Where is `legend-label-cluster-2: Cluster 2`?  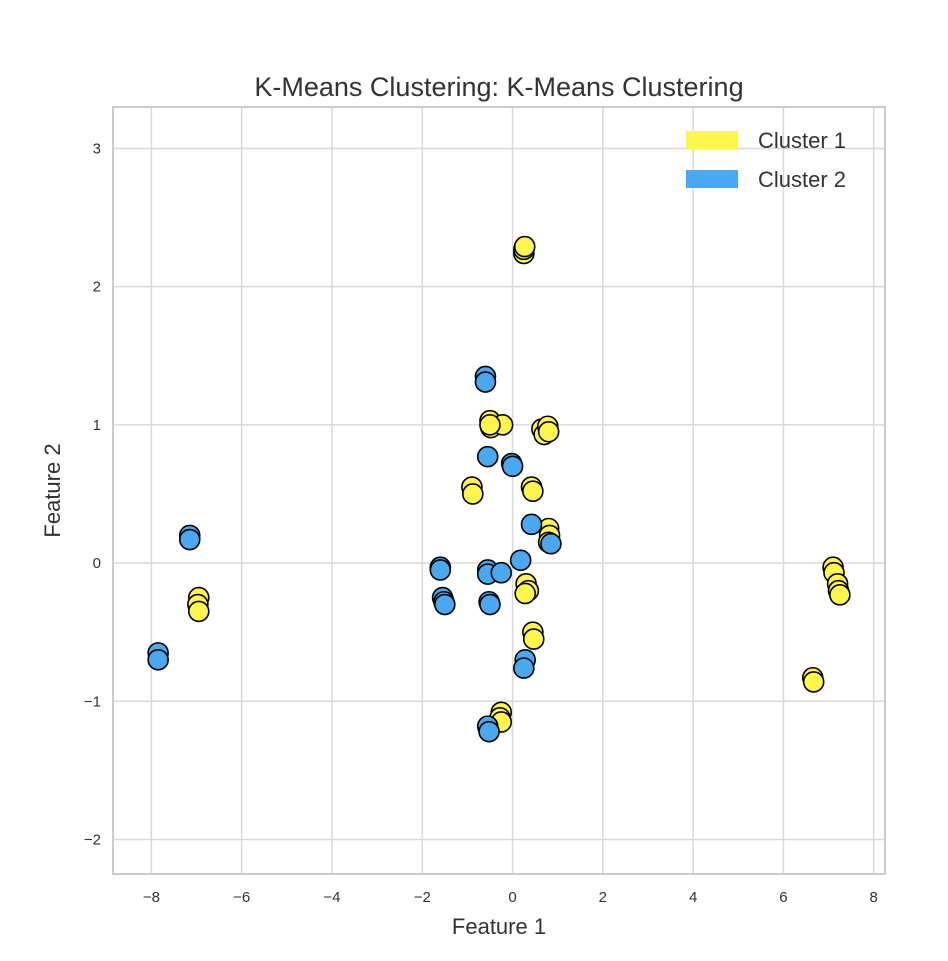 legend-label-cluster-2: Cluster 2 is located at coordinates (802, 179).